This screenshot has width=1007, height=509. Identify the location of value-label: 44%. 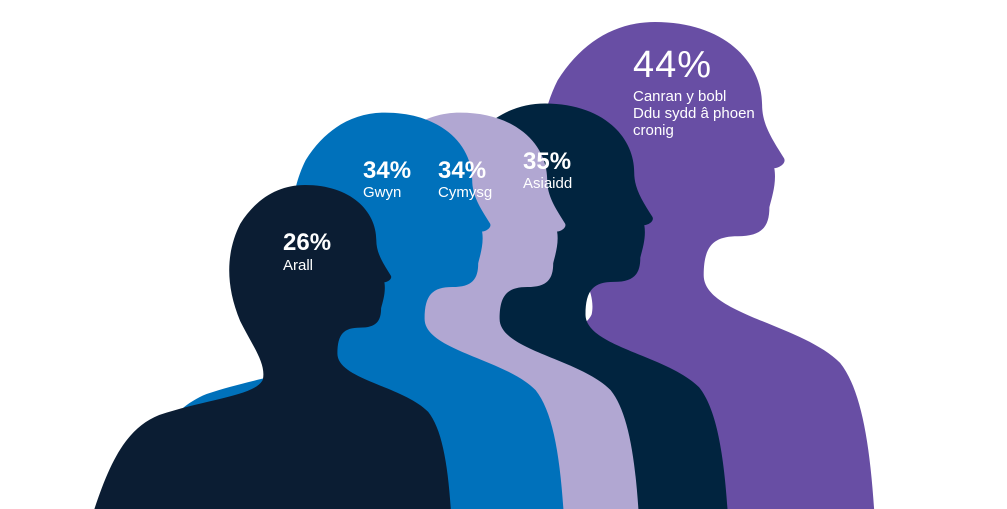
(673, 65).